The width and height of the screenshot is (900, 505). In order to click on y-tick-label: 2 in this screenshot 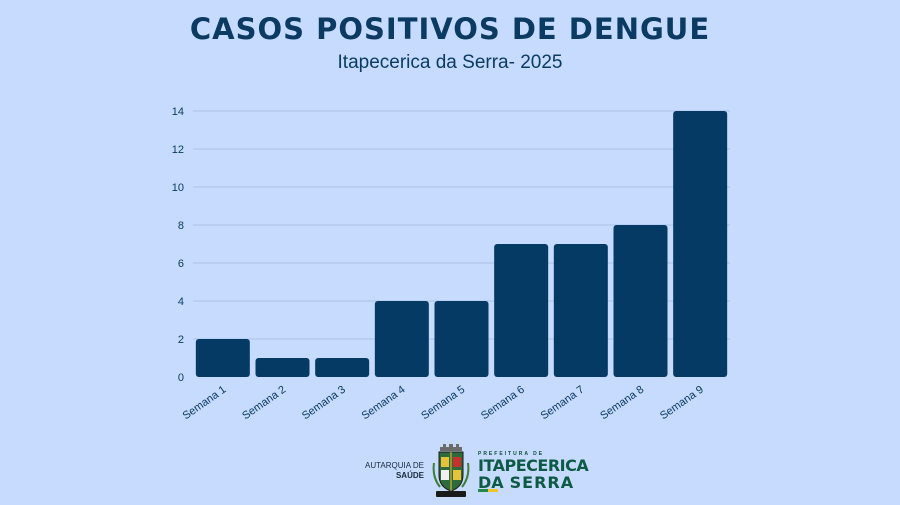, I will do `click(181, 340)`.